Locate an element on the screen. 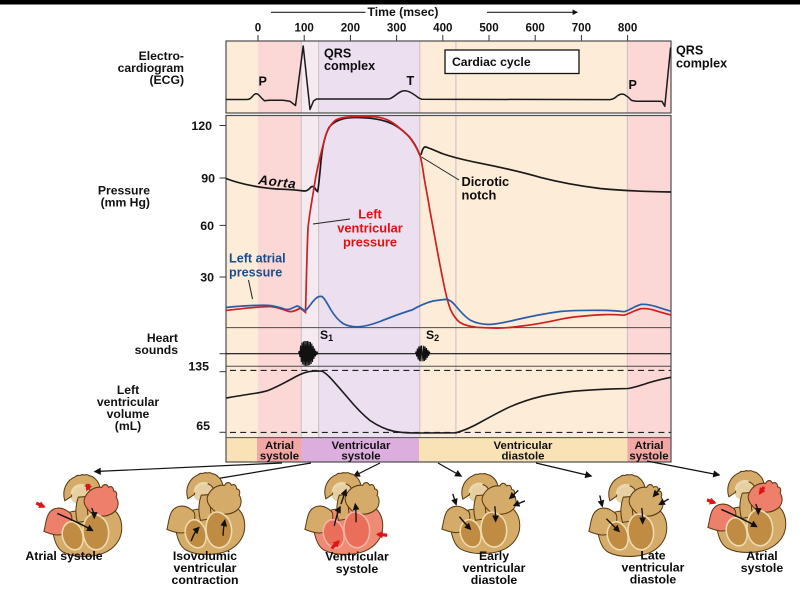 The image size is (800, 592). svg-text: contraction is located at coordinates (205, 580).